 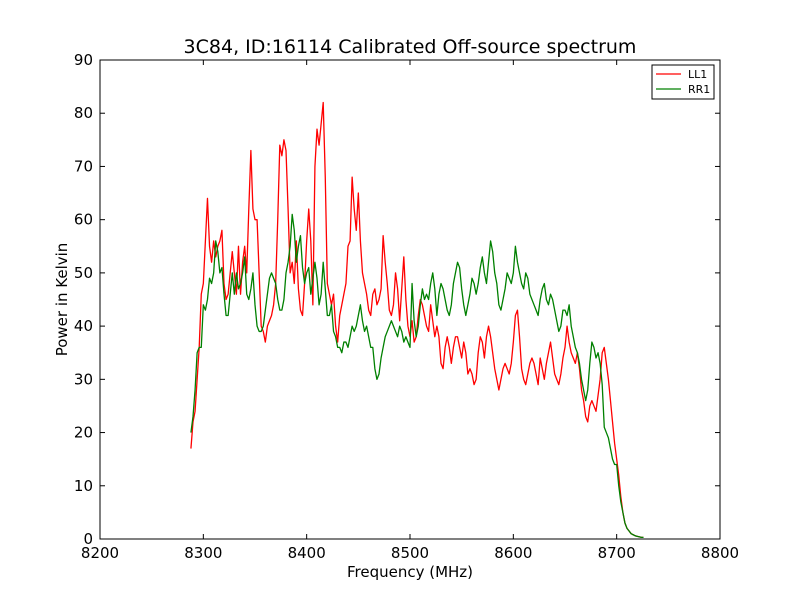 I want to click on x-tick-label: 8800, so click(x=720, y=553).